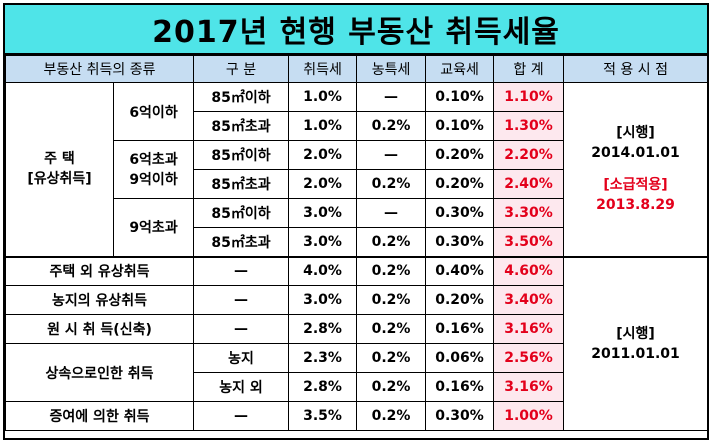 The image size is (713, 444). Describe the element at coordinates (636, 69) in the screenshot. I see `header-effective-date: 적 용 시 점` at that location.